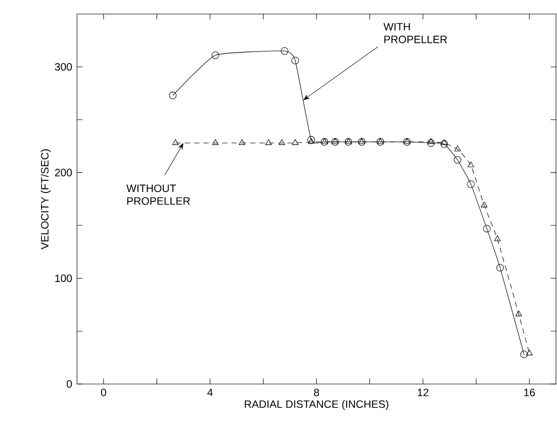  What do you see at coordinates (423, 392) in the screenshot?
I see `x-tick-label: 12` at bounding box center [423, 392].